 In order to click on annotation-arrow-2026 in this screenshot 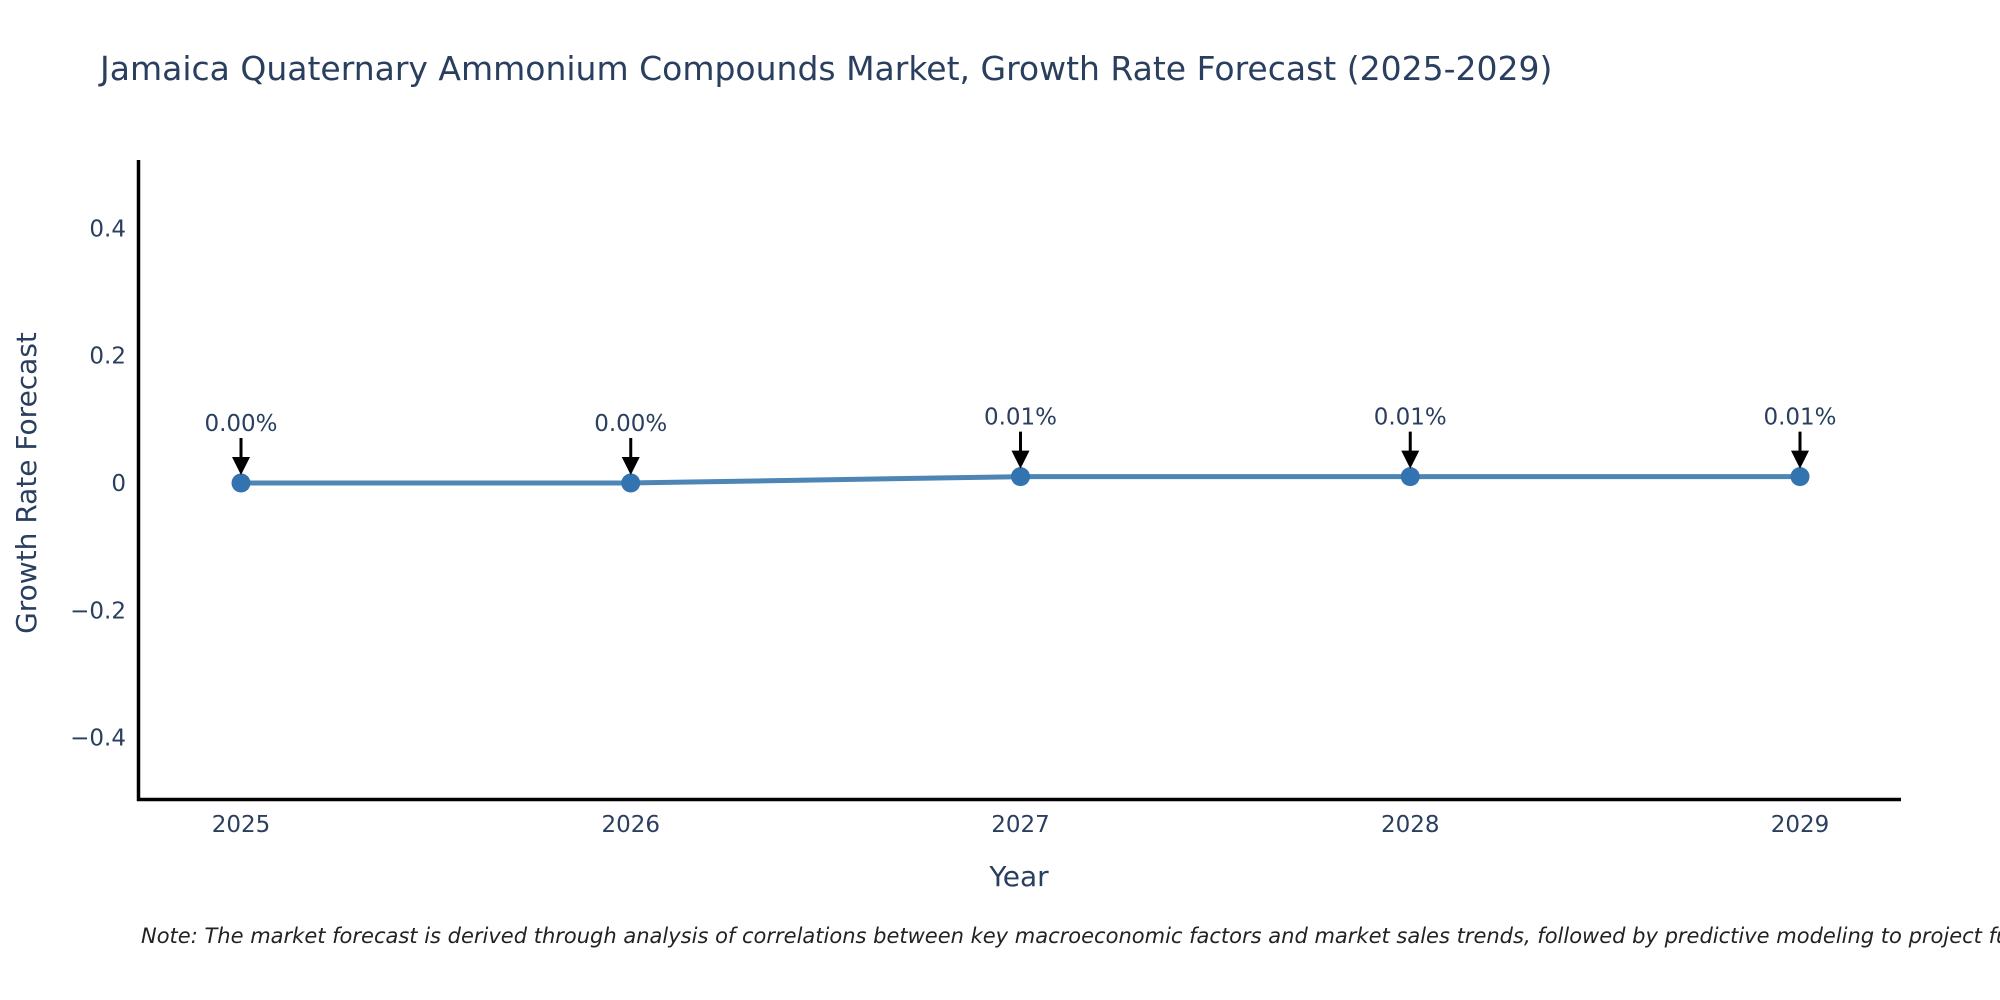, I will do `click(630, 456)`.